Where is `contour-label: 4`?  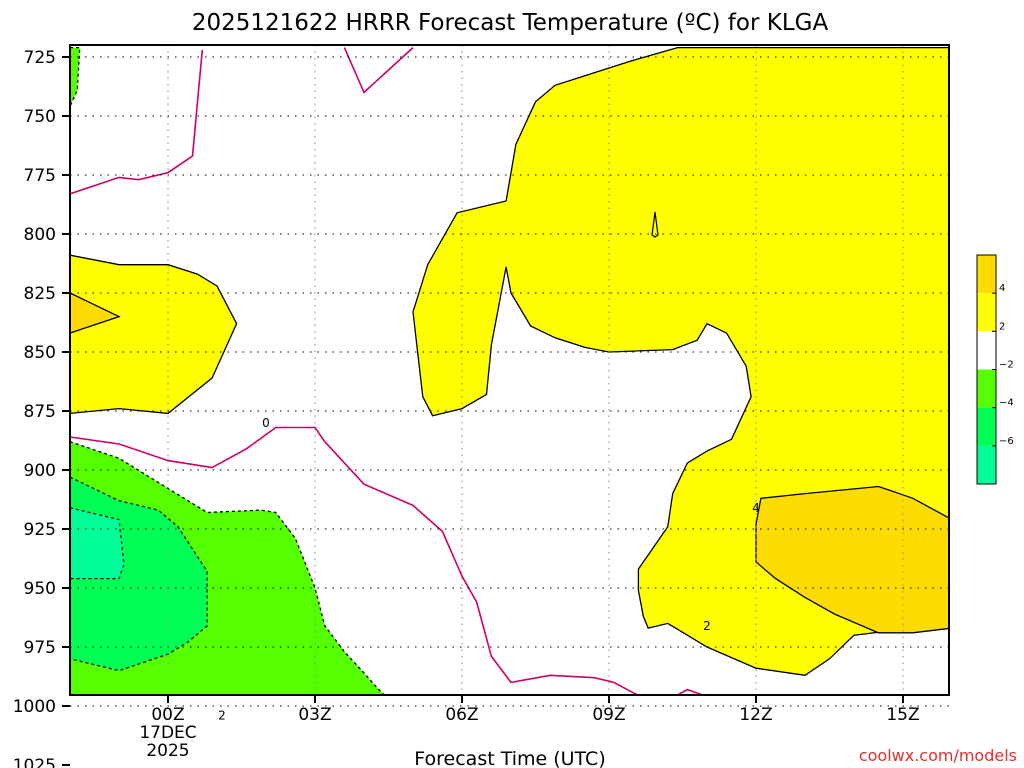
contour-label: 4 is located at coordinates (756, 508).